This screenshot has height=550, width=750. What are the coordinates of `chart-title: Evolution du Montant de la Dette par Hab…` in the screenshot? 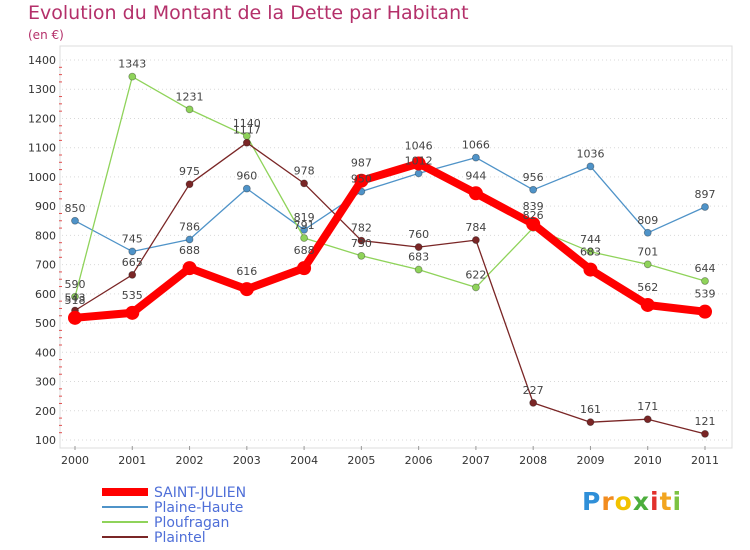 It's located at (248, 13).